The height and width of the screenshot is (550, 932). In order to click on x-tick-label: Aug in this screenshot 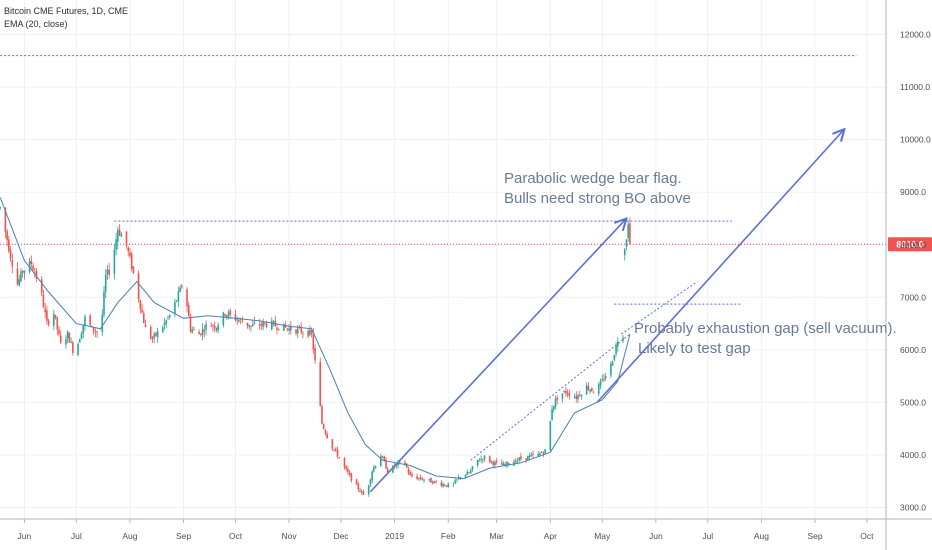, I will do `click(761, 536)`.